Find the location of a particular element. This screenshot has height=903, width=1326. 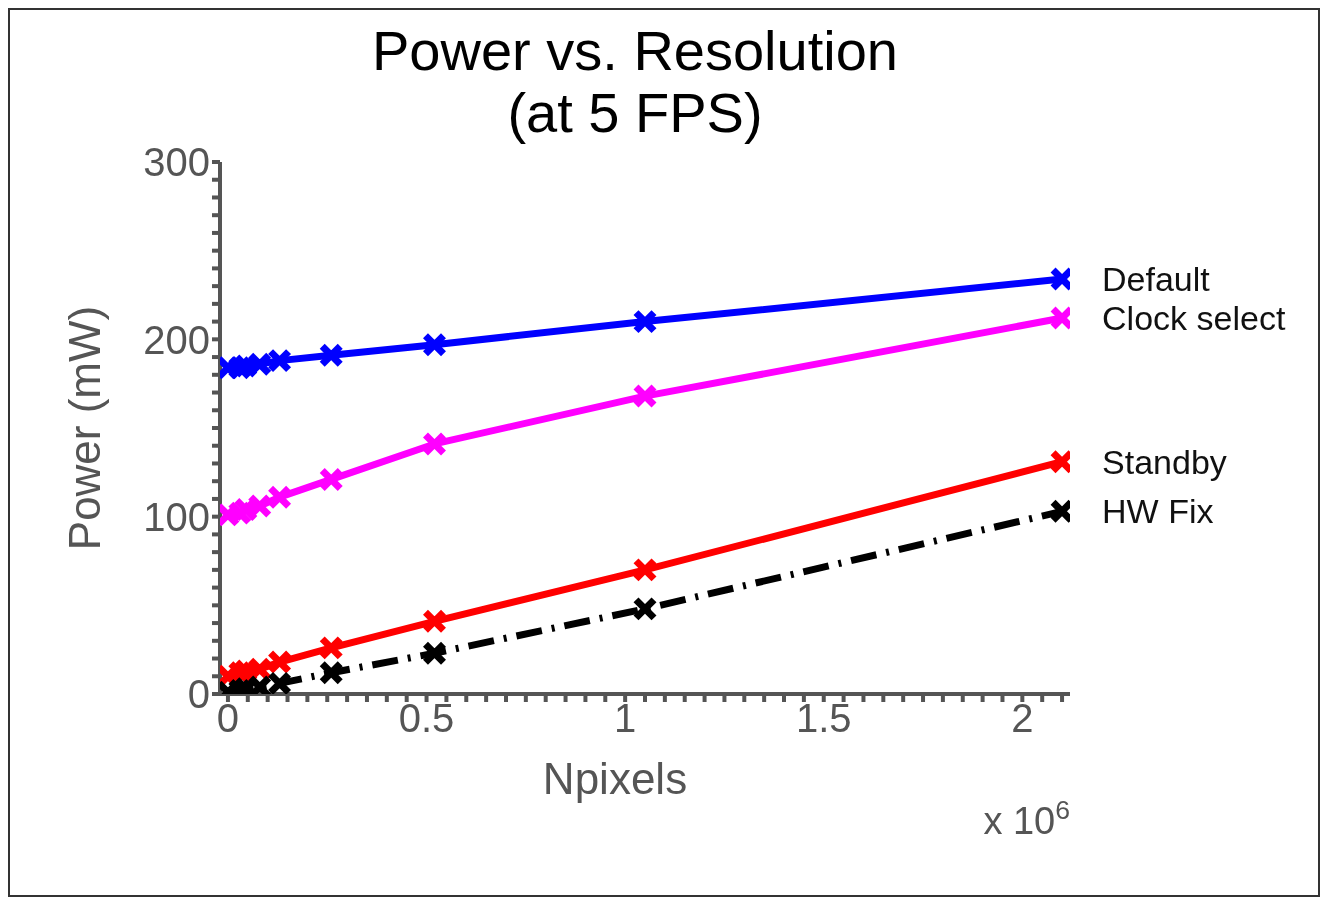

series-label: HW Fix is located at coordinates (1158, 511).